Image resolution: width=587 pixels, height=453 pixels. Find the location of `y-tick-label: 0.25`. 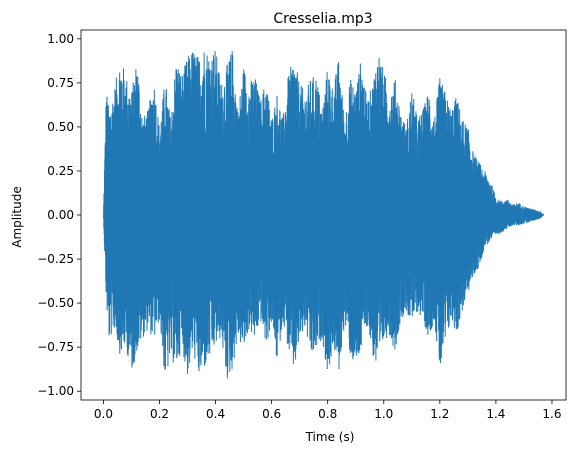

y-tick-label: 0.25 is located at coordinates (60, 171).